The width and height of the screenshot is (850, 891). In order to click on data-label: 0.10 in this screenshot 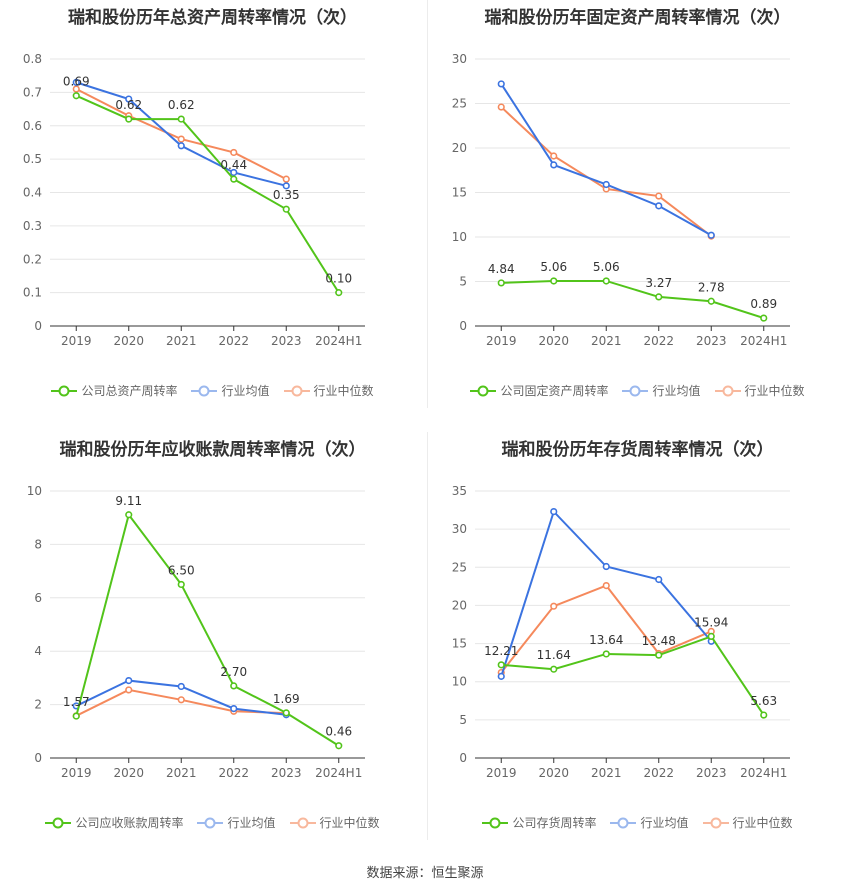, I will do `click(338, 279)`.